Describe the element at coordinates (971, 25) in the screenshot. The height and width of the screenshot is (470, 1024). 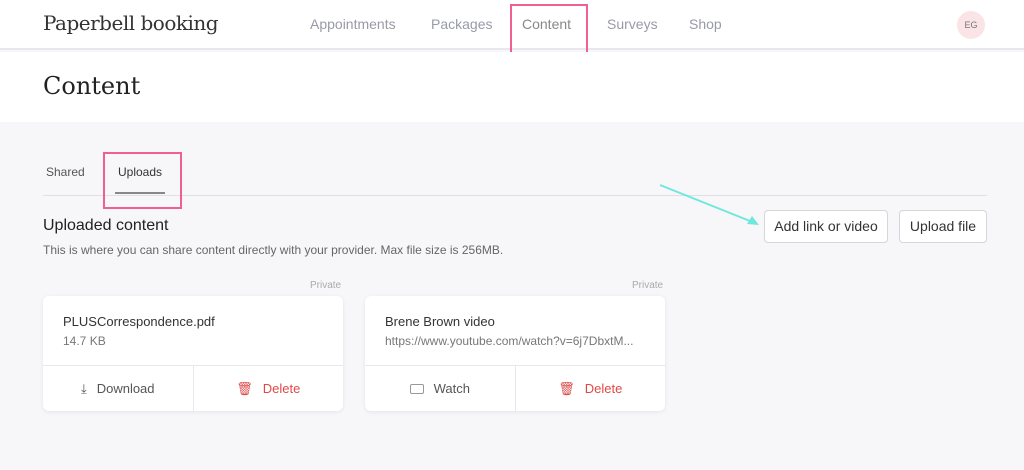
I see `avatar: EG` at that location.